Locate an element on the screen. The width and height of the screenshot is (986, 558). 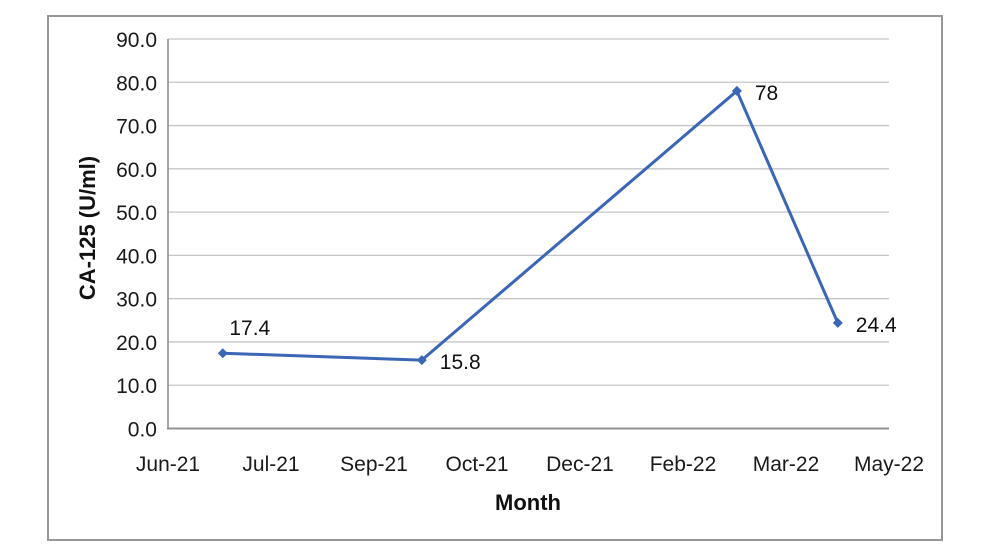
y-tick-label: 60.0 is located at coordinates (136, 170).